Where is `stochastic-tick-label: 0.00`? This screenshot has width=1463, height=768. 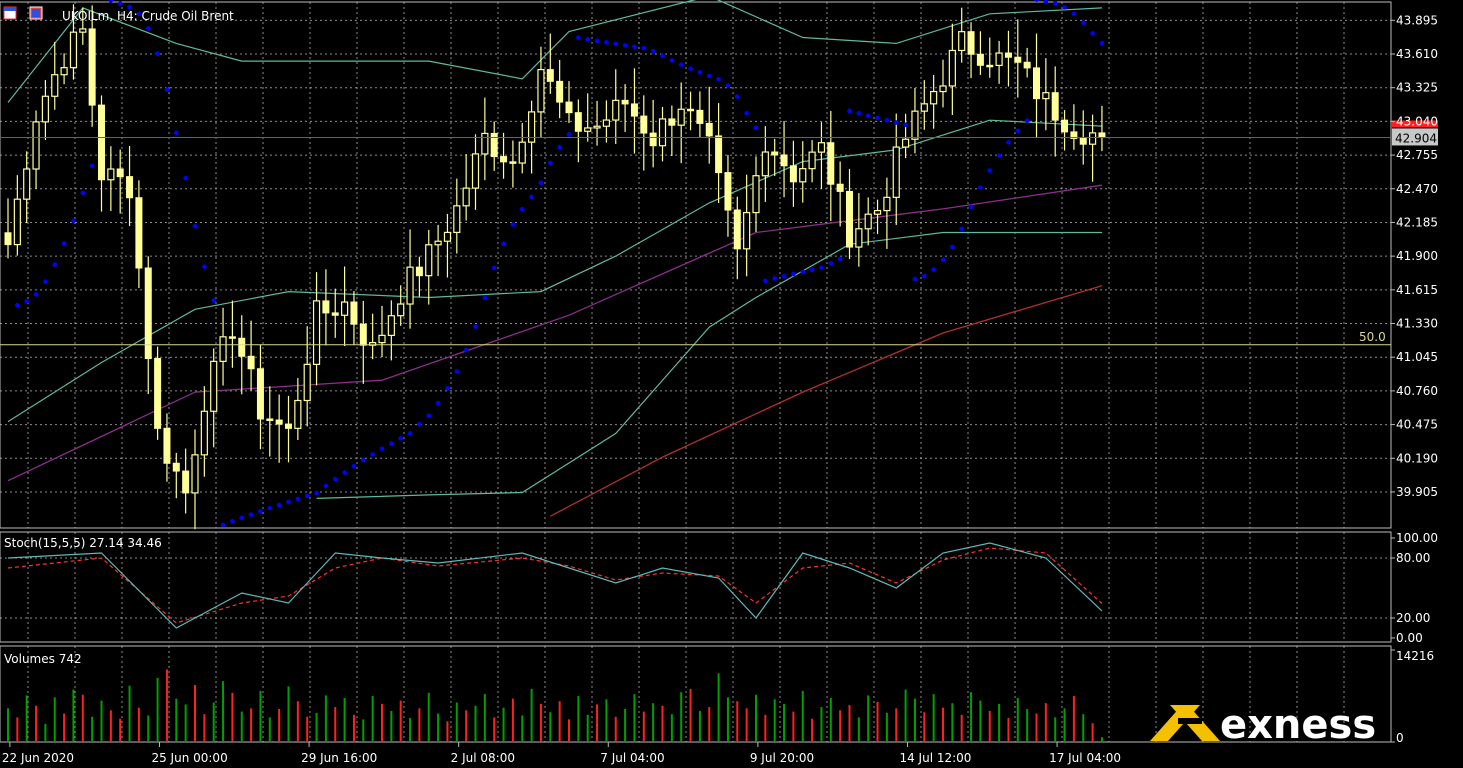 stochastic-tick-label: 0.00 is located at coordinates (1409, 638).